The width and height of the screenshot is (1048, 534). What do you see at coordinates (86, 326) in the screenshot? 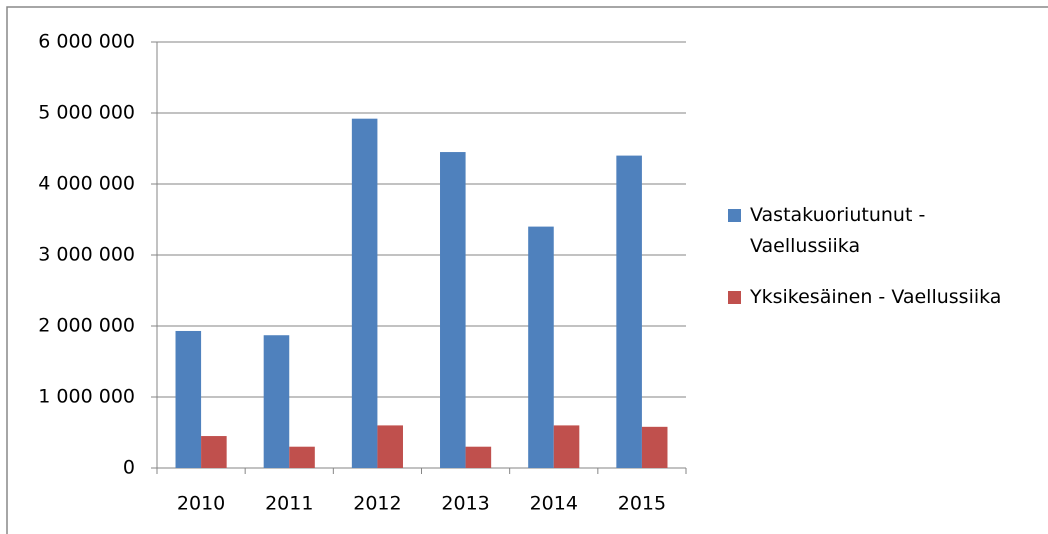
I see `y-tick-label: 2 000 000` at bounding box center [86, 326].